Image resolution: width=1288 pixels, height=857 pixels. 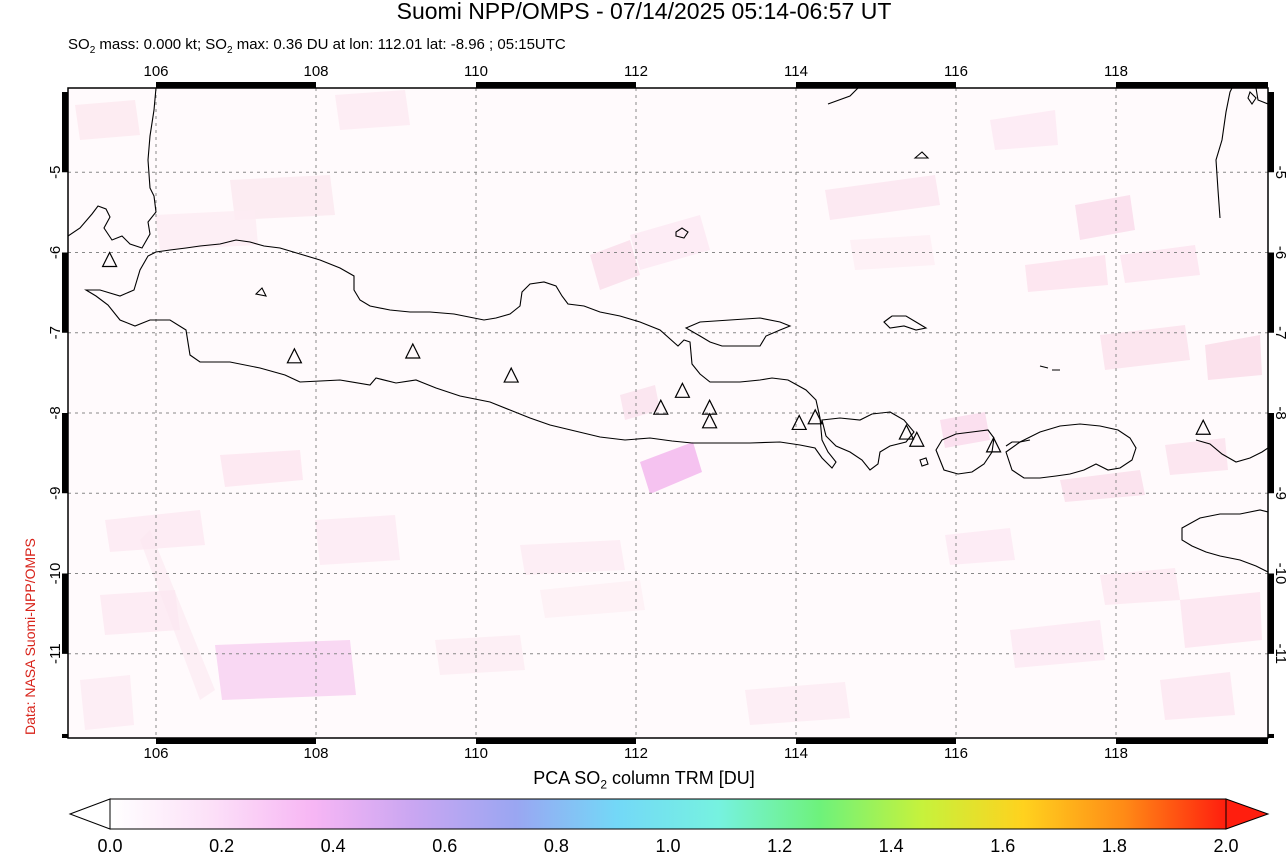 What do you see at coordinates (796, 71) in the screenshot?
I see `lon-label-top: 114` at bounding box center [796, 71].